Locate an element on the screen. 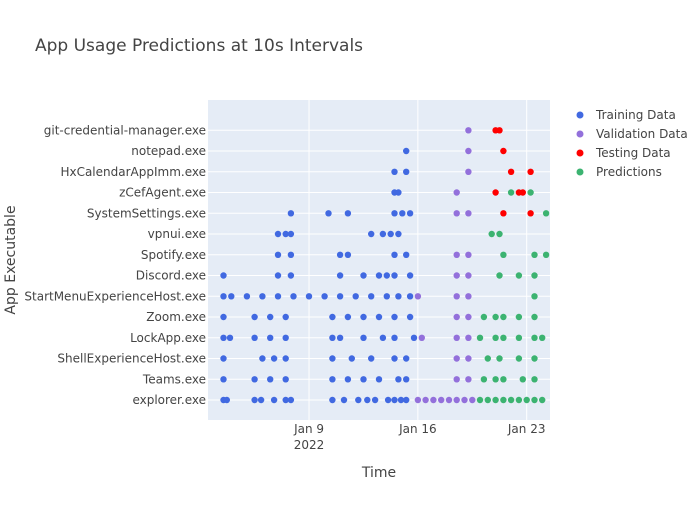 This screenshot has height=505, width=700. legend-item-label: Training Data is located at coordinates (635, 115).